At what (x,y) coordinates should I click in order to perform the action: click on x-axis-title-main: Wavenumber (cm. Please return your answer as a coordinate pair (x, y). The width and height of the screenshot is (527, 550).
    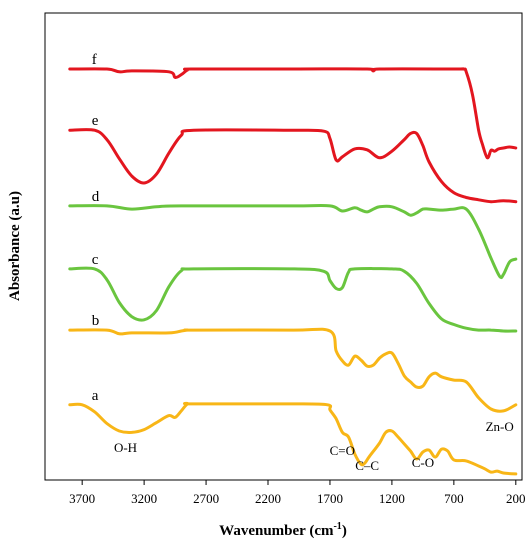
    Looking at the image, I should click on (276, 531).